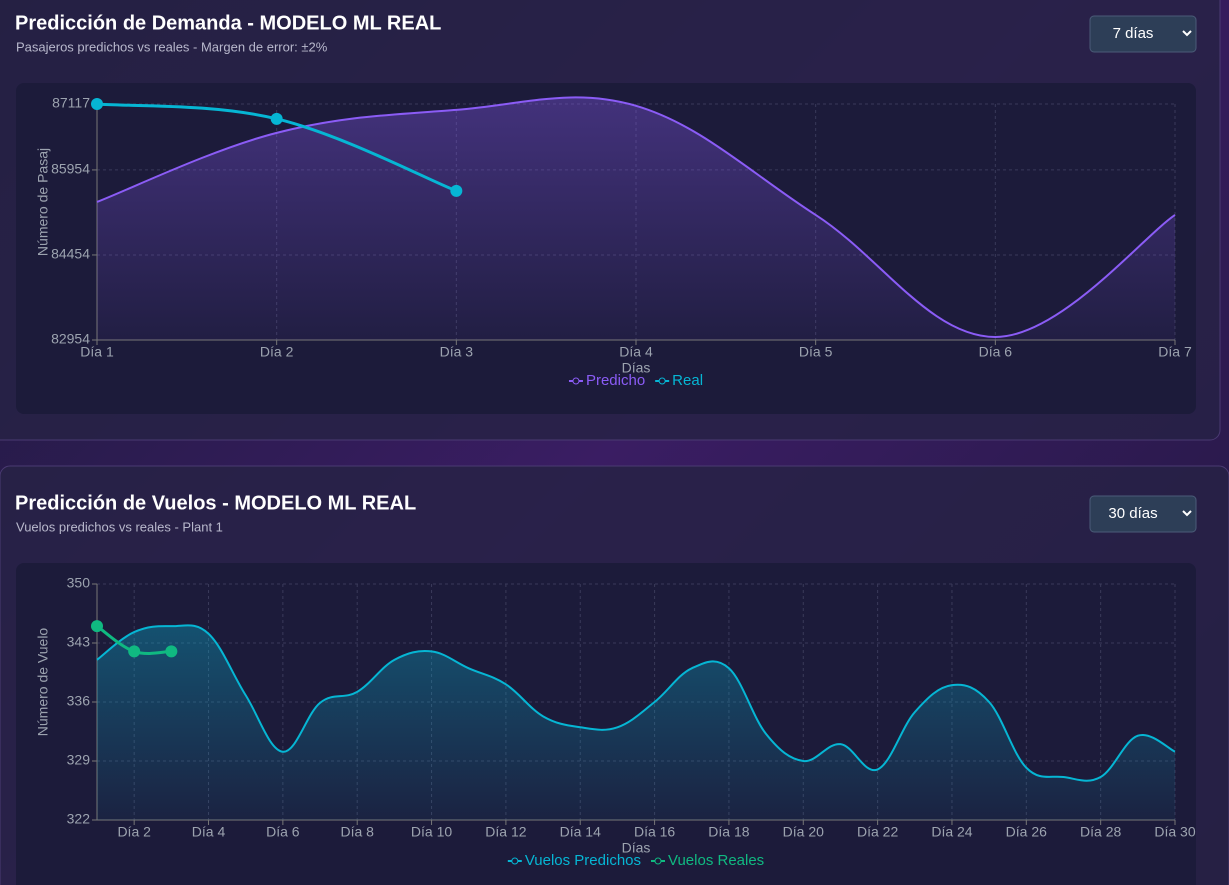  I want to click on y-tick-label: 85954, so click(70, 169).